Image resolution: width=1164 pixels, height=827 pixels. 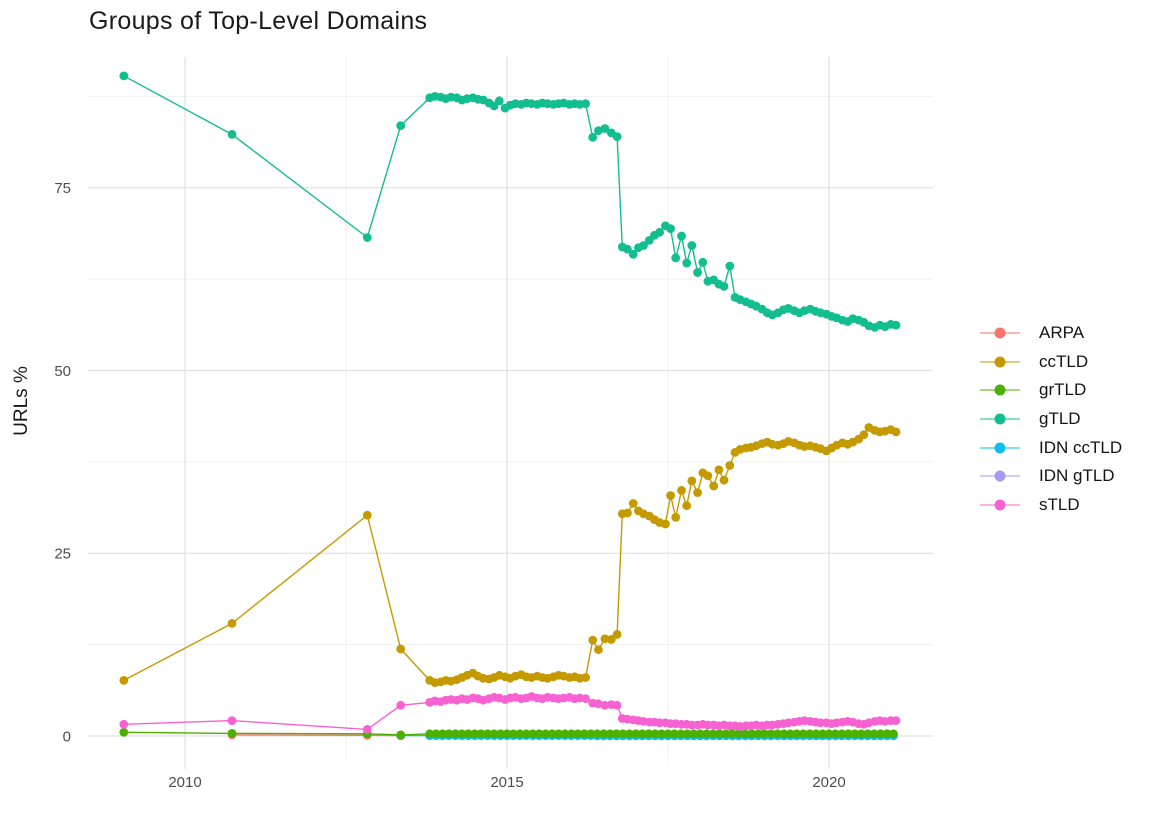 I want to click on legend-item-gtld: gTLD, so click(x=1050, y=419).